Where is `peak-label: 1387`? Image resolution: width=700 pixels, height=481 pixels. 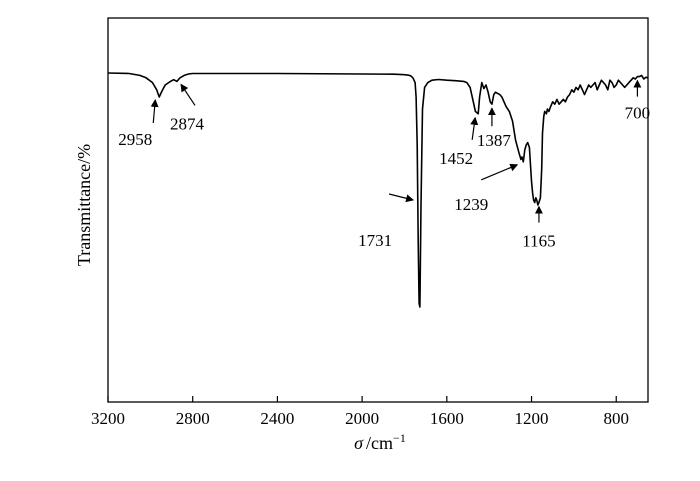 peak-label: 1387 is located at coordinates (494, 140).